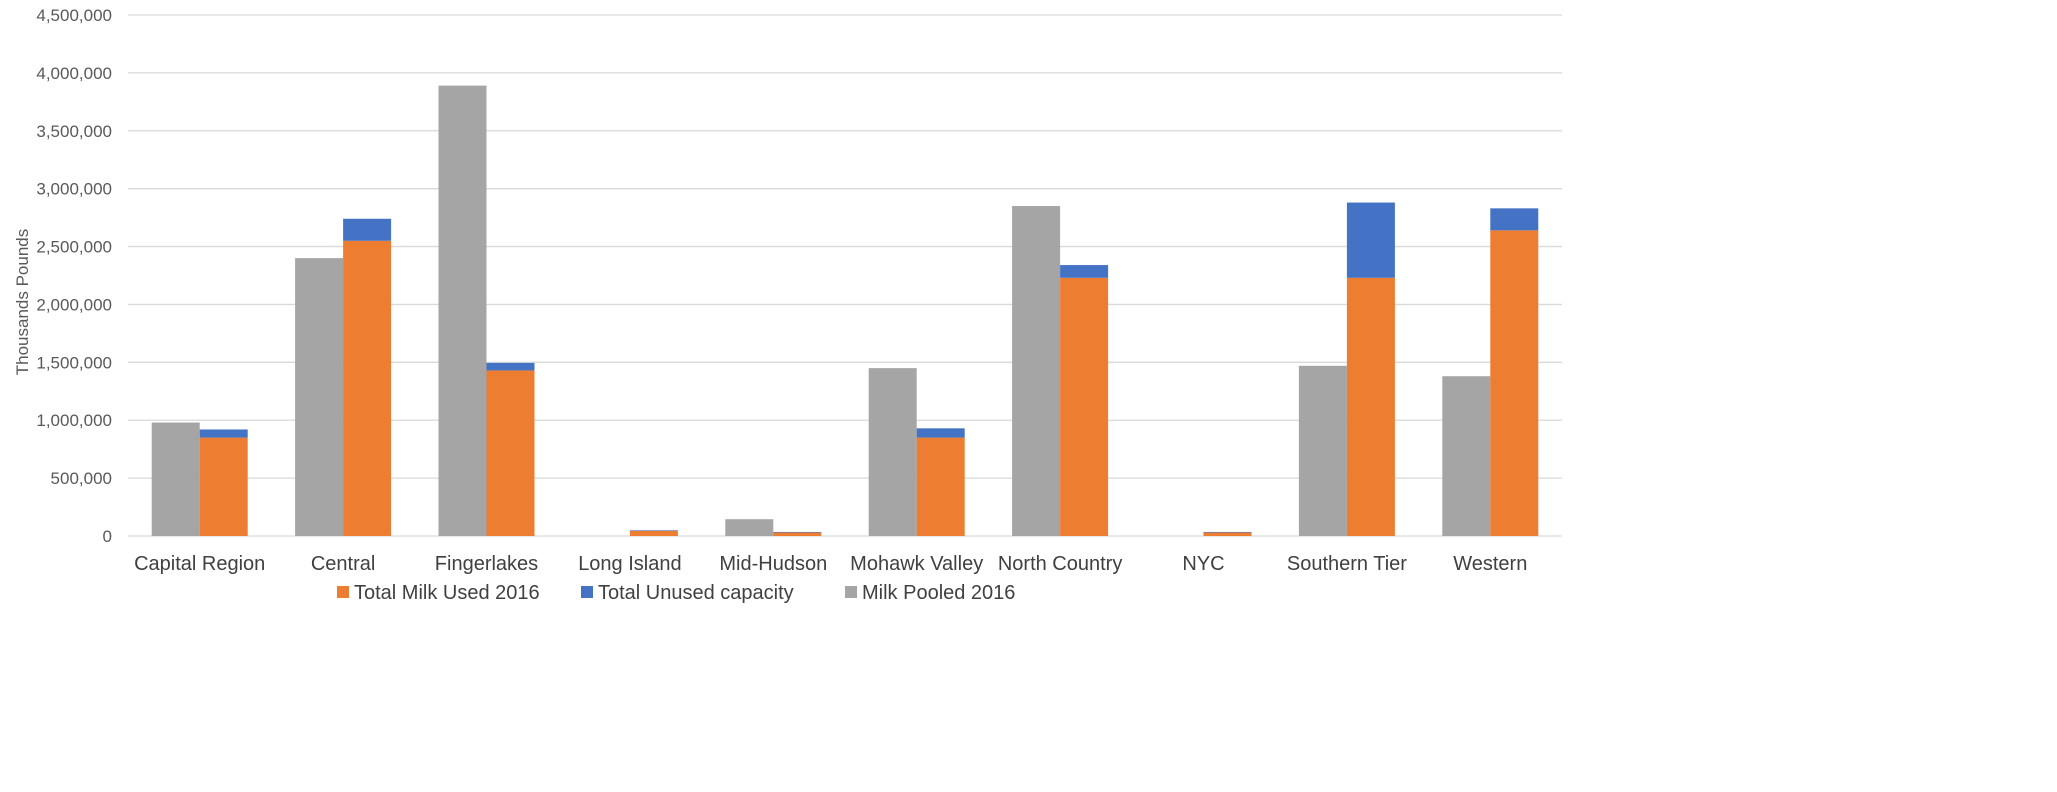 This screenshot has width=2057, height=792. I want to click on y-tick-label: 2,500,000, so click(74, 247).